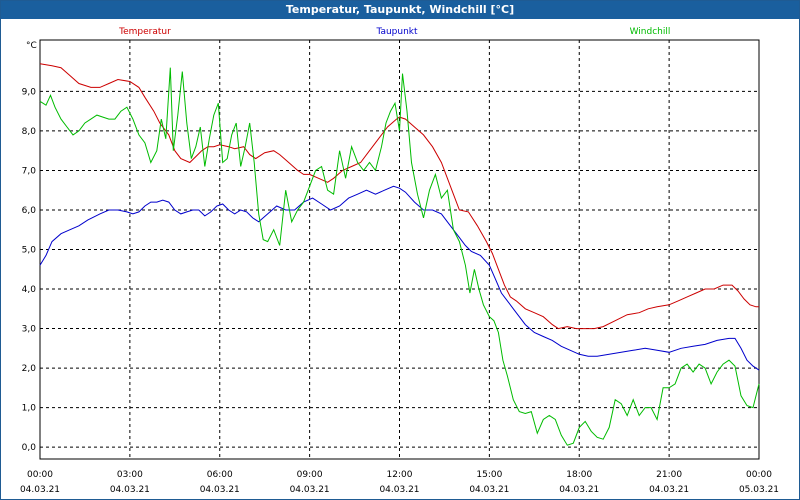 The image size is (800, 500). Describe the element at coordinates (29, 369) in the screenshot. I see `y-tick-label: 2,0` at that location.